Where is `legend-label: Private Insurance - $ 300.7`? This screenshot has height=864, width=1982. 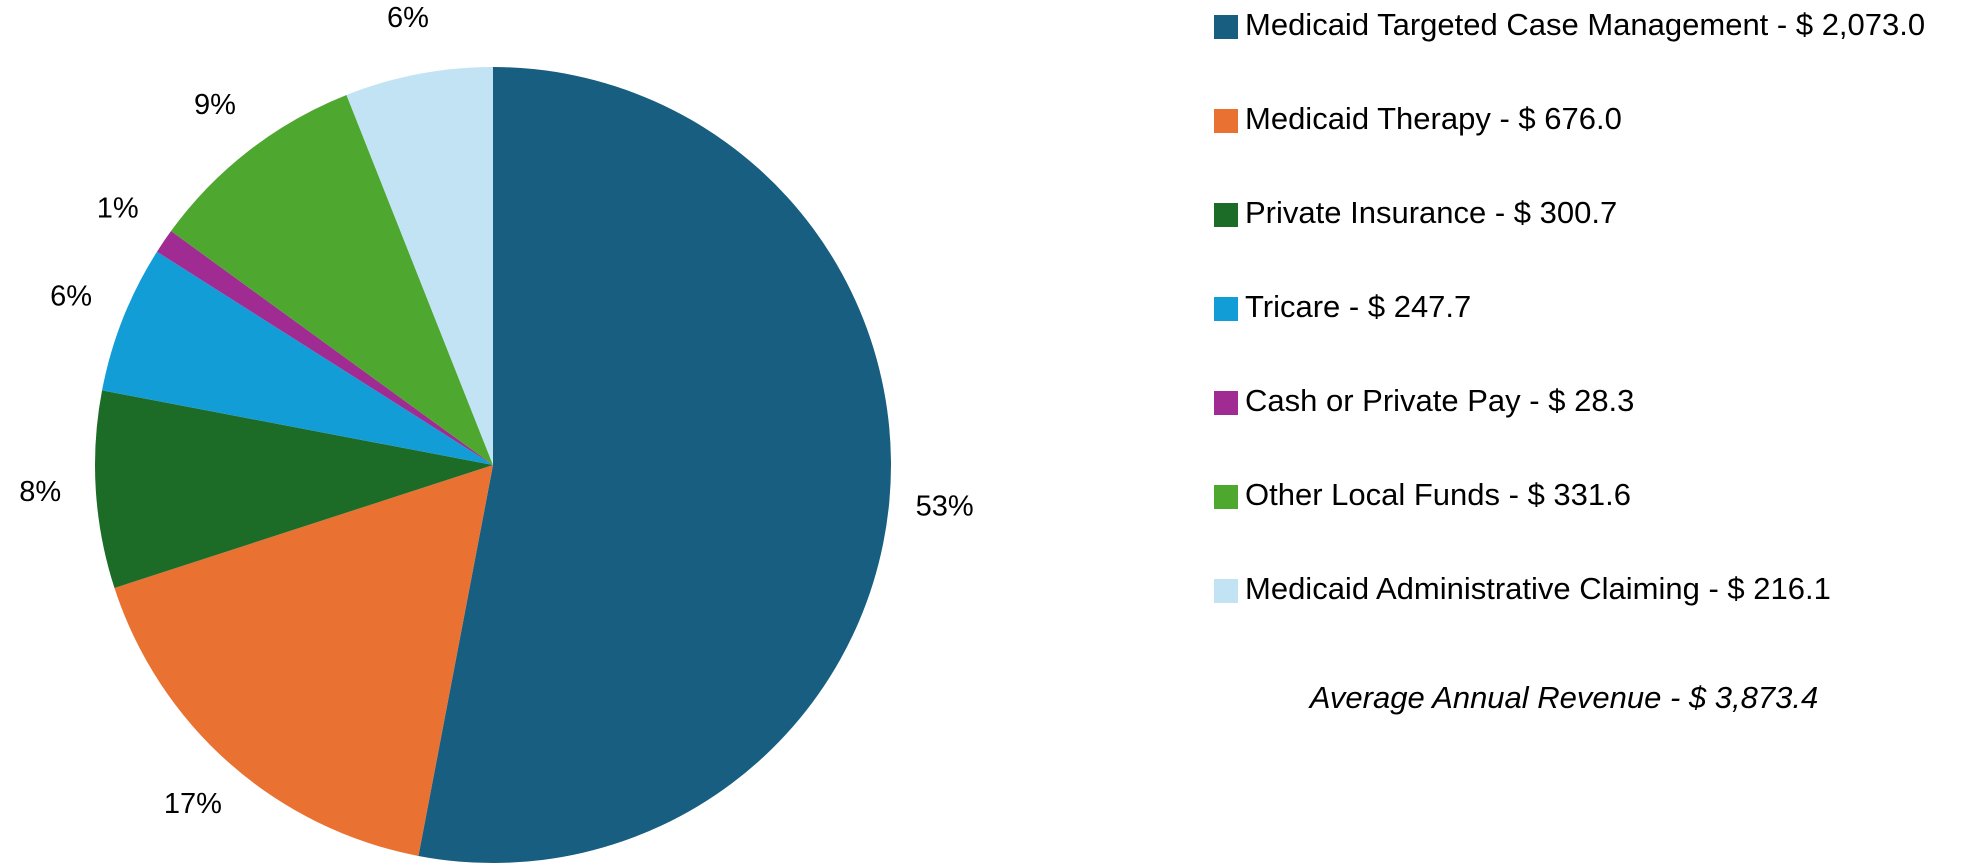
legend-label: Private Insurance - $ 300.7 is located at coordinates (1431, 212).